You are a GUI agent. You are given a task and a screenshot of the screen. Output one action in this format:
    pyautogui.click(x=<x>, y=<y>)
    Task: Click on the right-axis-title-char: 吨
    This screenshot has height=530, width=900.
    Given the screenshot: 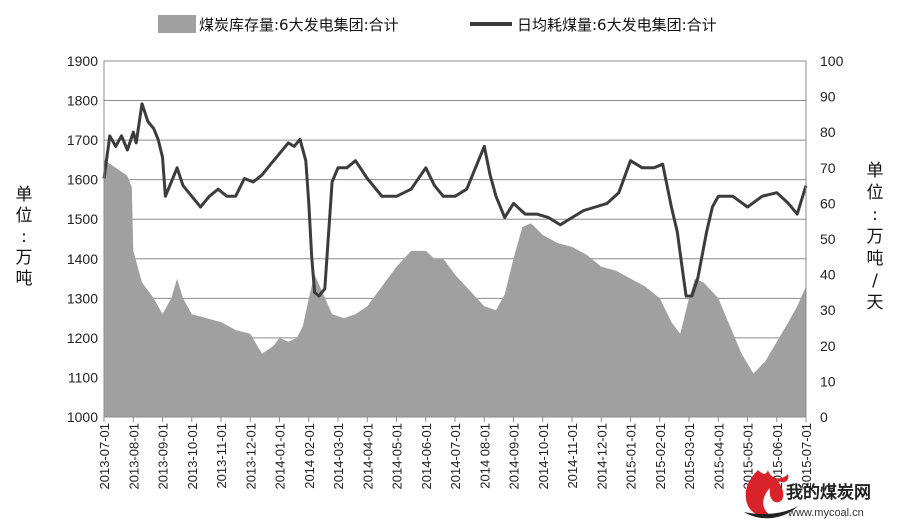 What is the action you would take?
    pyautogui.click(x=875, y=259)
    